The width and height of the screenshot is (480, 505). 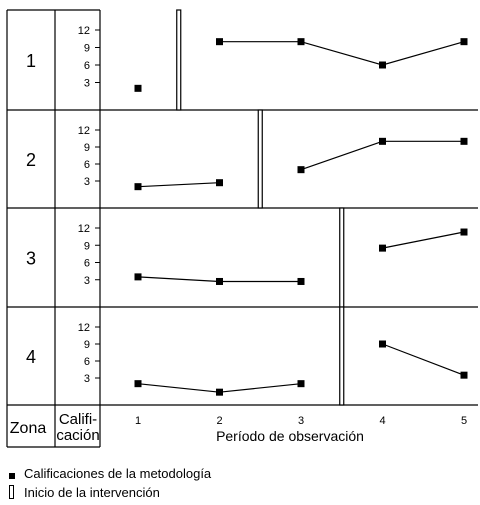 What do you see at coordinates (31, 160) in the screenshot?
I see `zone-label: 2` at bounding box center [31, 160].